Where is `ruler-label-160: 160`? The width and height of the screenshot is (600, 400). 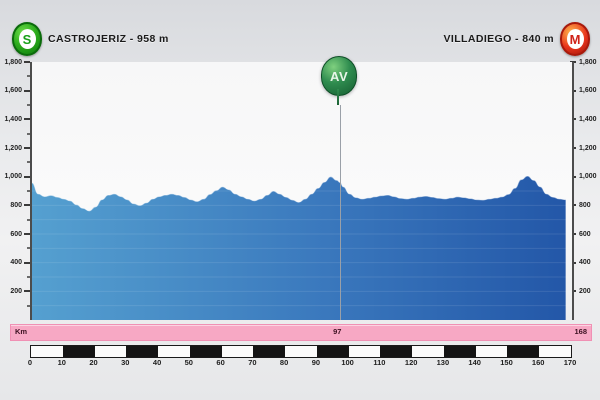 ruler-label-160: 160 is located at coordinates (538, 362).